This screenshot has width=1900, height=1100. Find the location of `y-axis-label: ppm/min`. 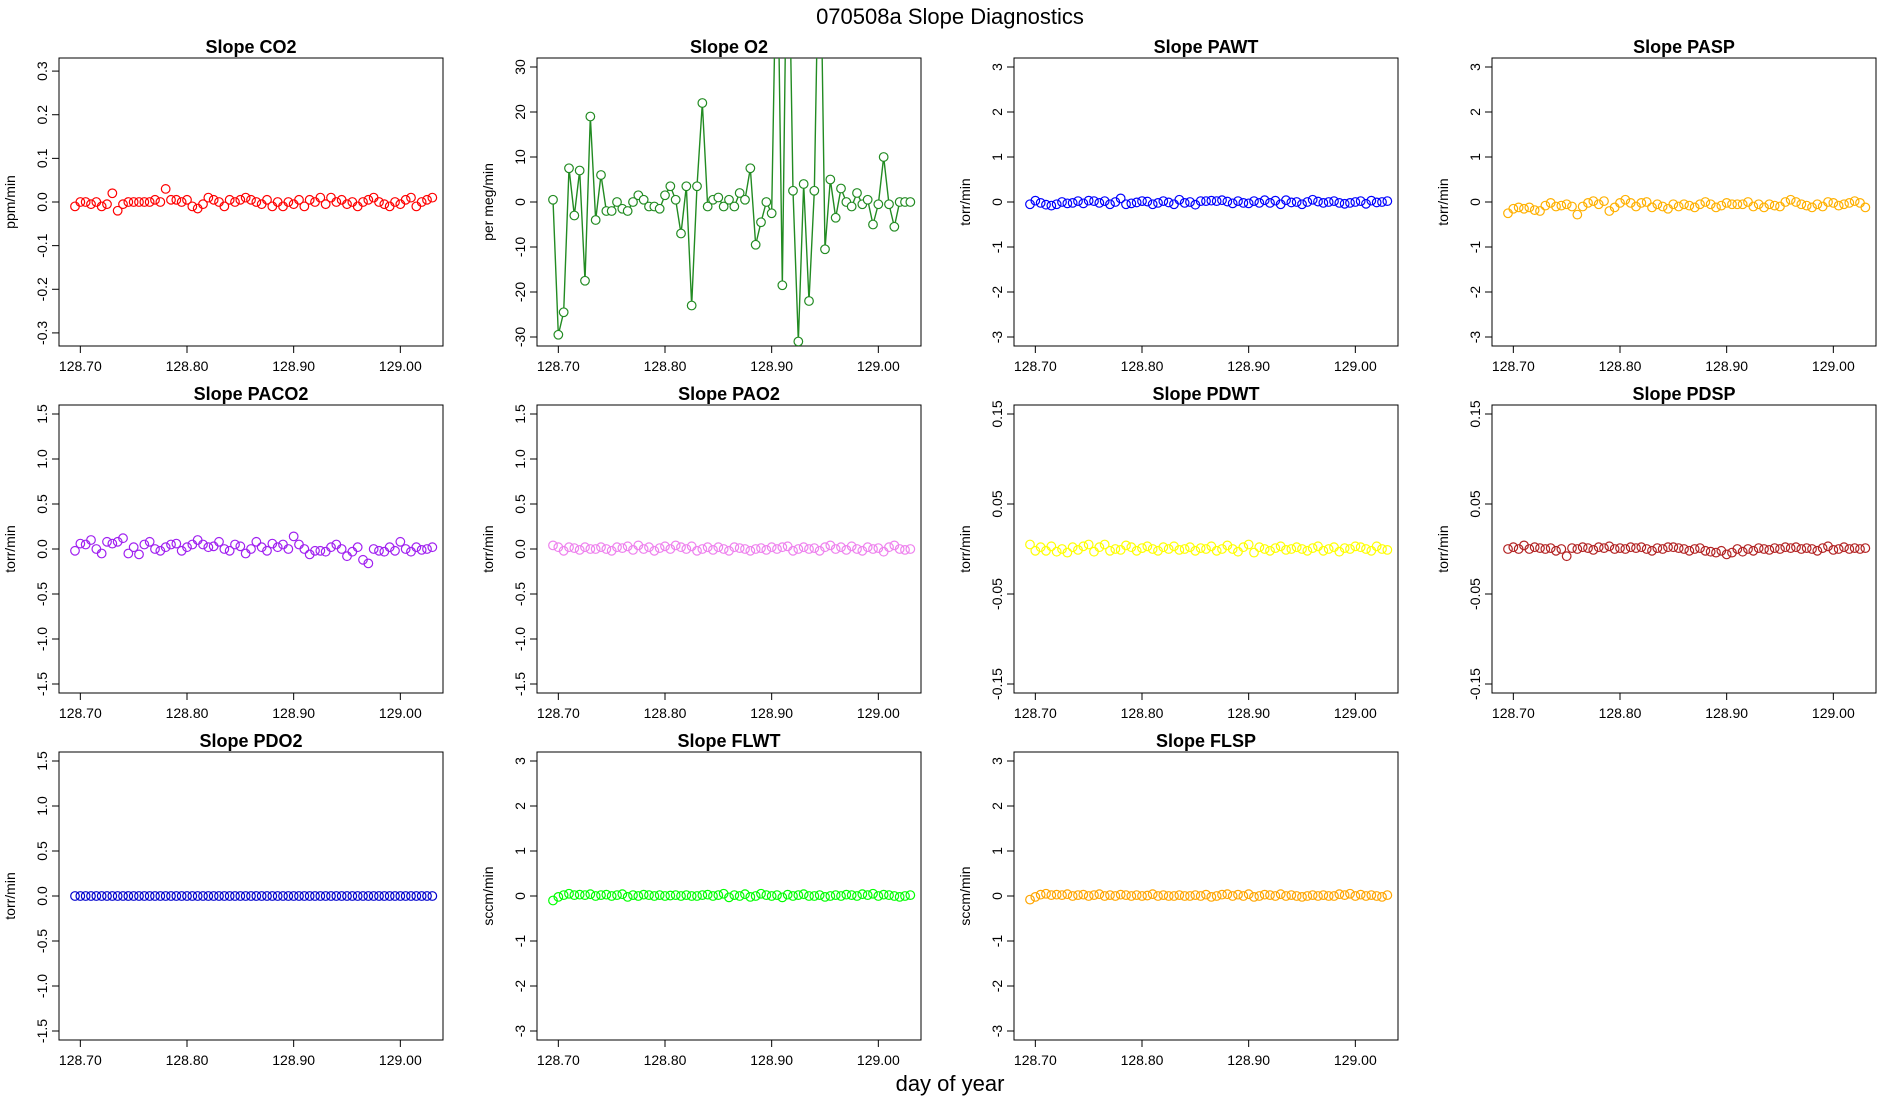

y-axis-label: ppm/min is located at coordinates (10, 202).